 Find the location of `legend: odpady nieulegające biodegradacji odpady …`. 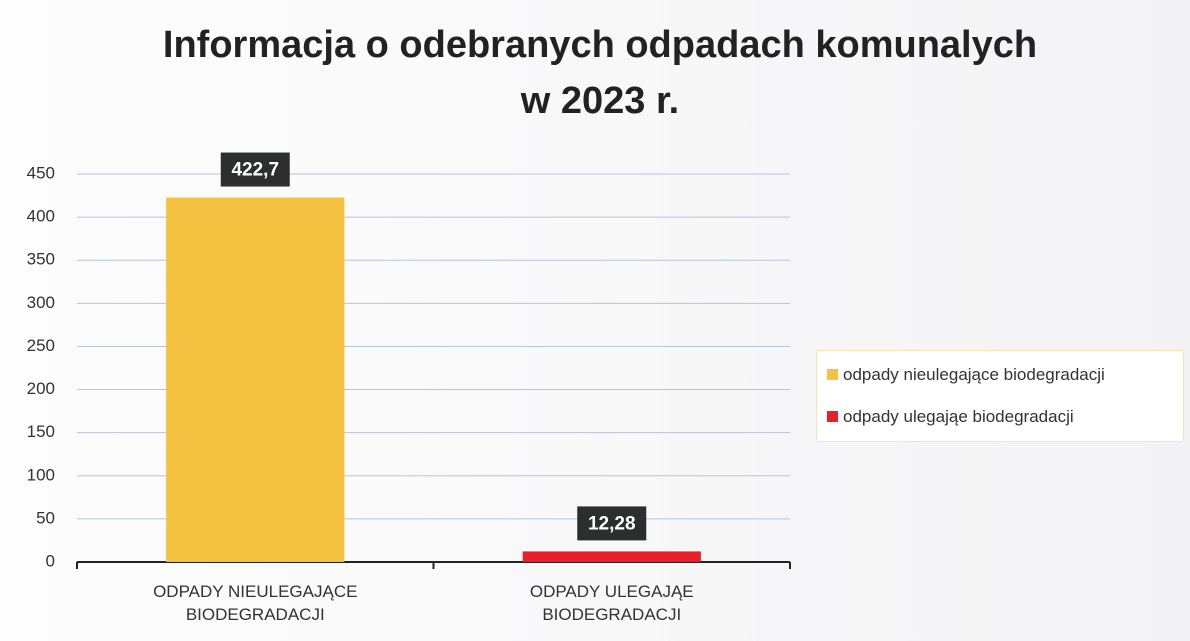

legend: odpady nieulegające biodegradacji odpady … is located at coordinates (1000, 396).